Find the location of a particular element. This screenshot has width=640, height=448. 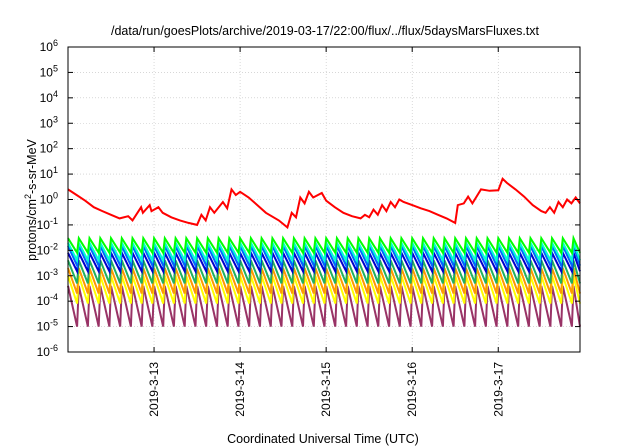

x-tick-label: 2019-3-16 is located at coordinates (412, 389).